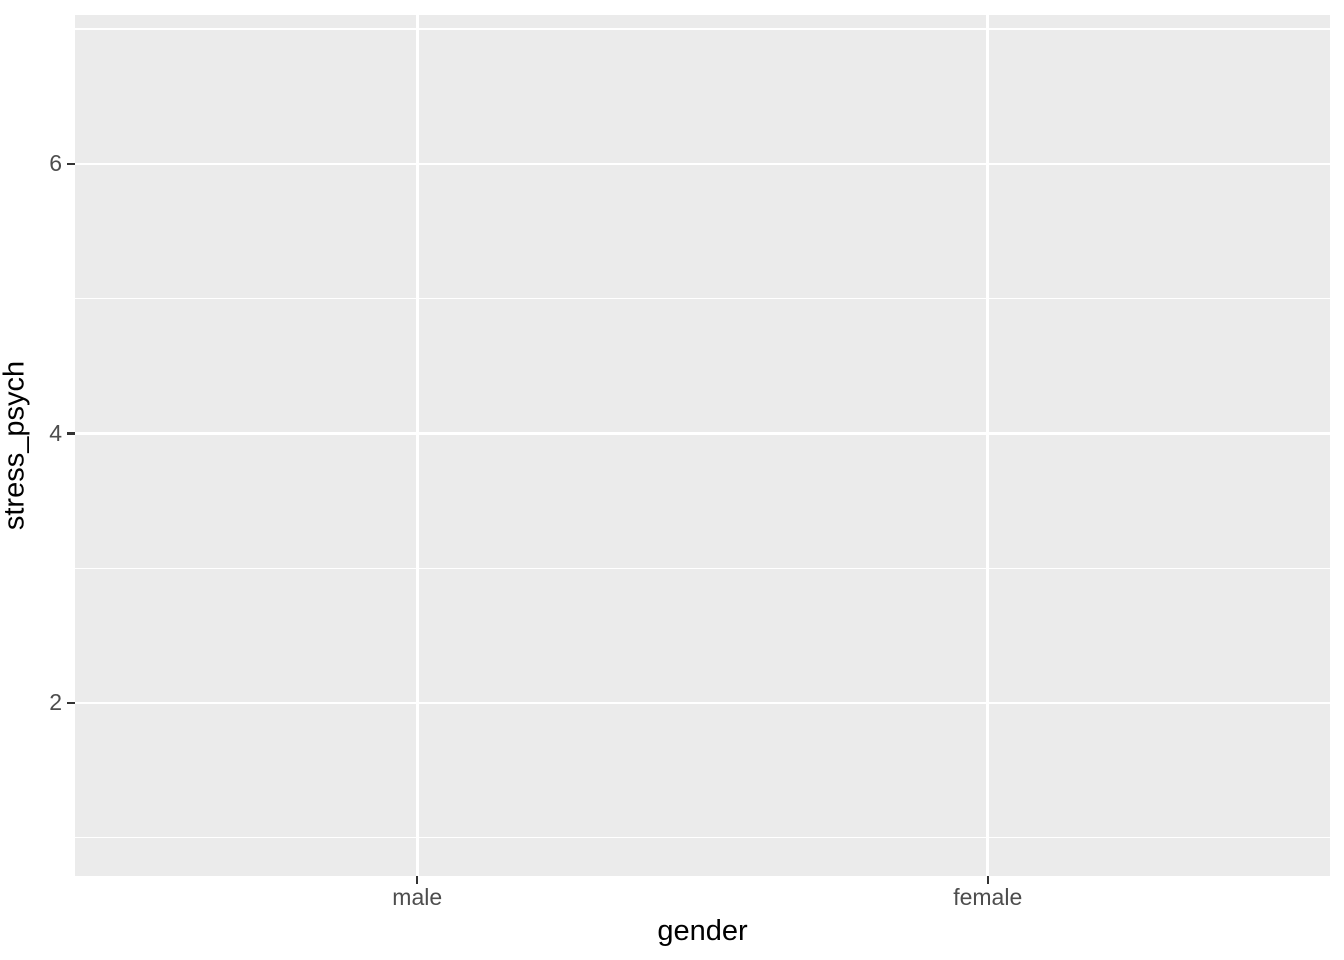  Describe the element at coordinates (988, 897) in the screenshot. I see `x-tick-label: female` at that location.